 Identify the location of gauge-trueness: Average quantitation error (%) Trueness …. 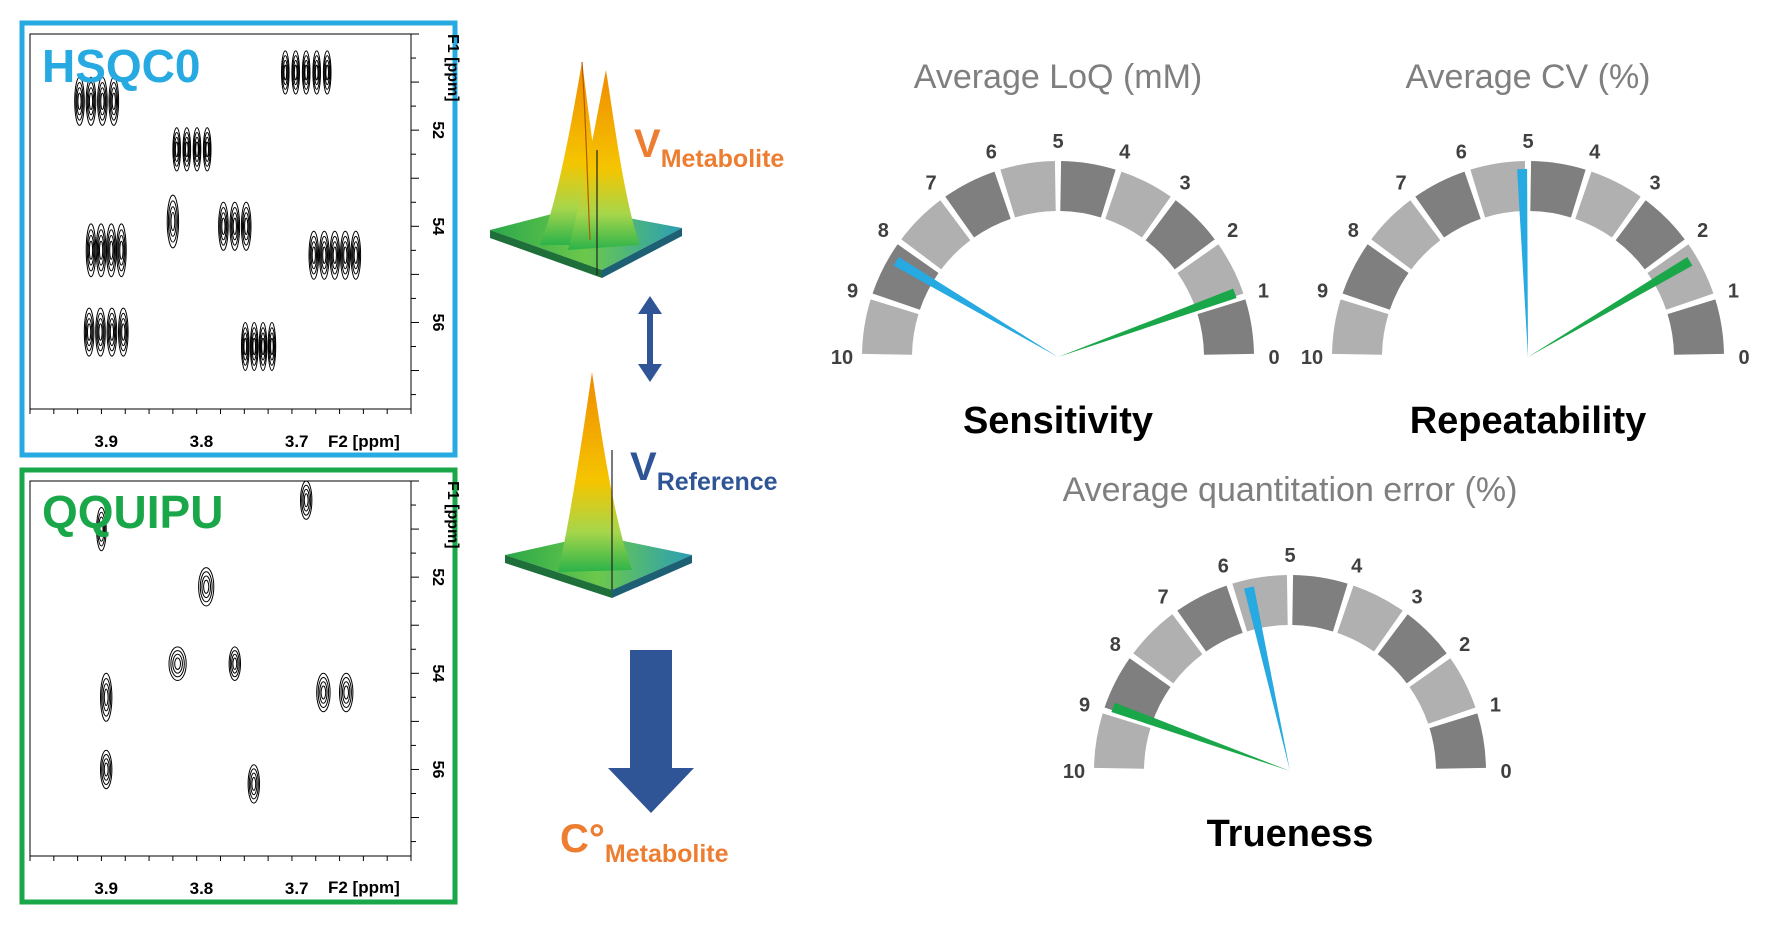
(1290, 663).